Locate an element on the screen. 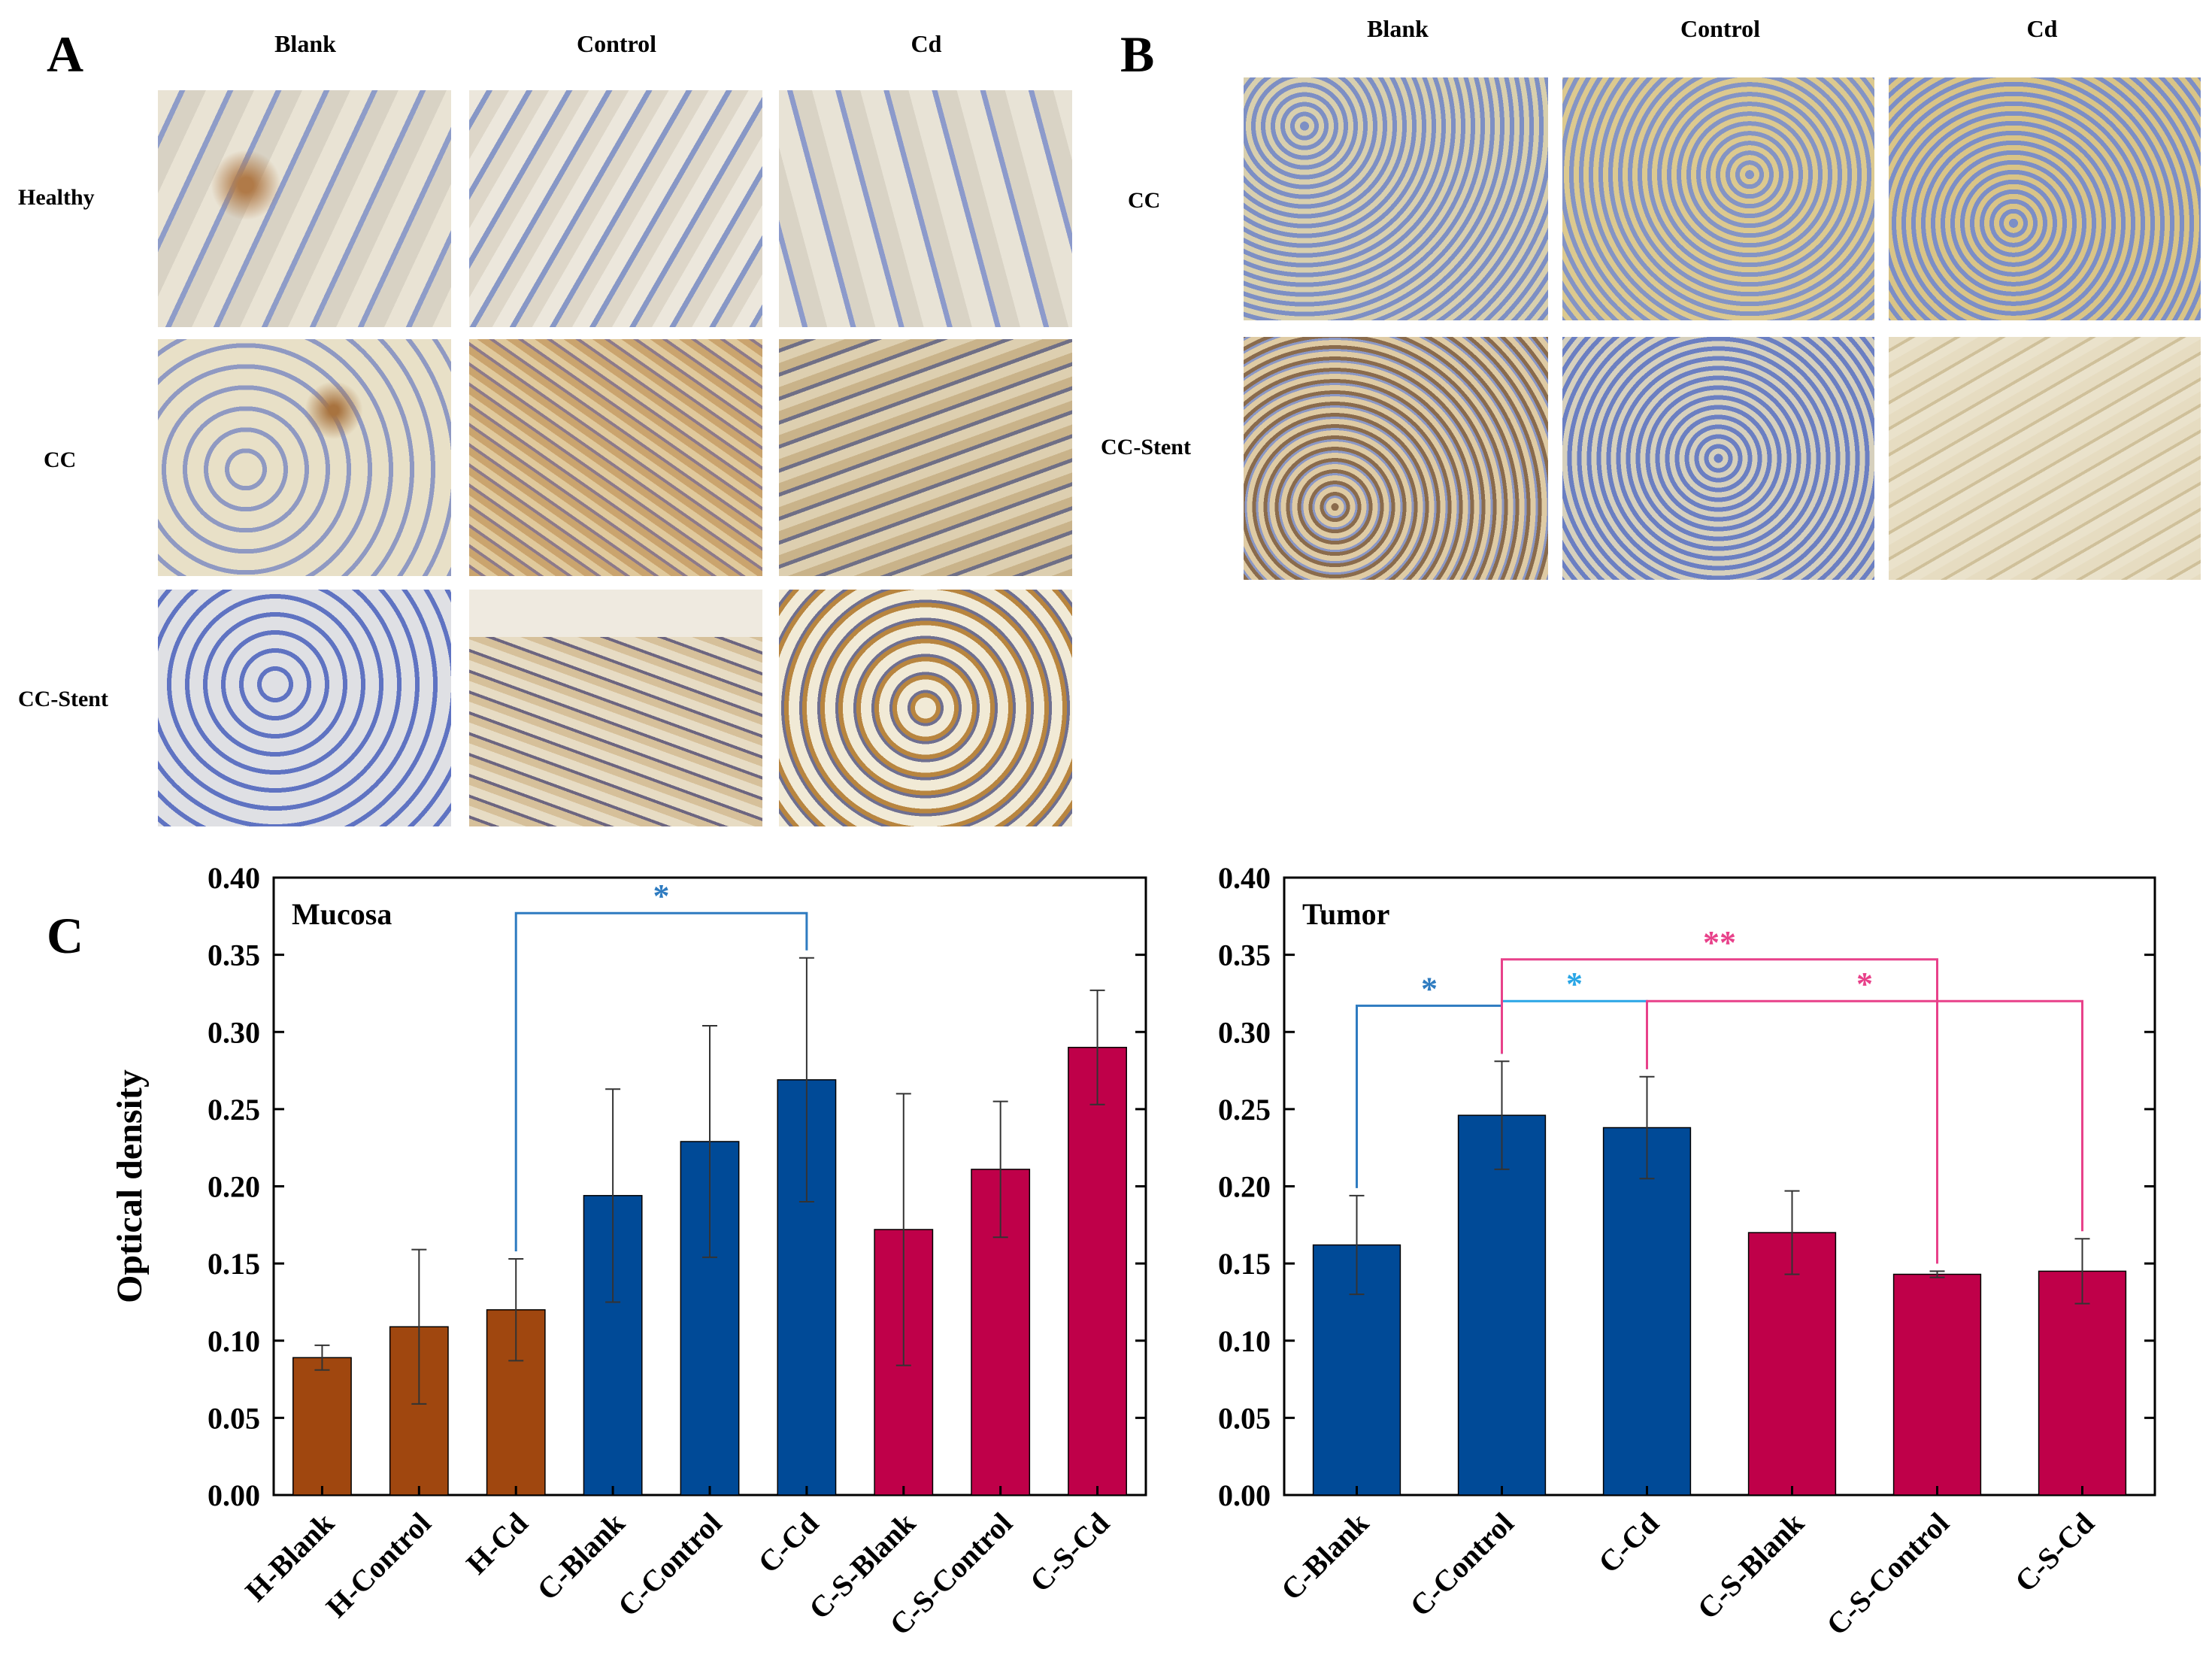 This screenshot has height=1674, width=2212. panel-a-row-cc: CC is located at coordinates (61, 460).